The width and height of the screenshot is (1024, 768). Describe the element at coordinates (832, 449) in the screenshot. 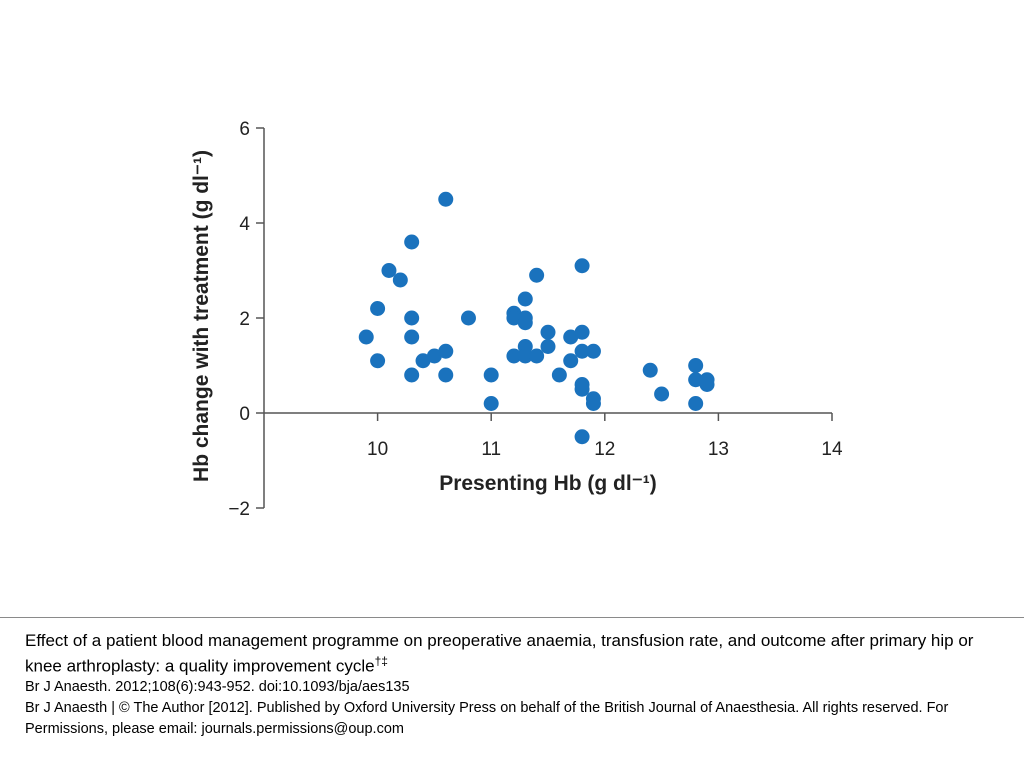

I see `x-tick-label: 14` at that location.